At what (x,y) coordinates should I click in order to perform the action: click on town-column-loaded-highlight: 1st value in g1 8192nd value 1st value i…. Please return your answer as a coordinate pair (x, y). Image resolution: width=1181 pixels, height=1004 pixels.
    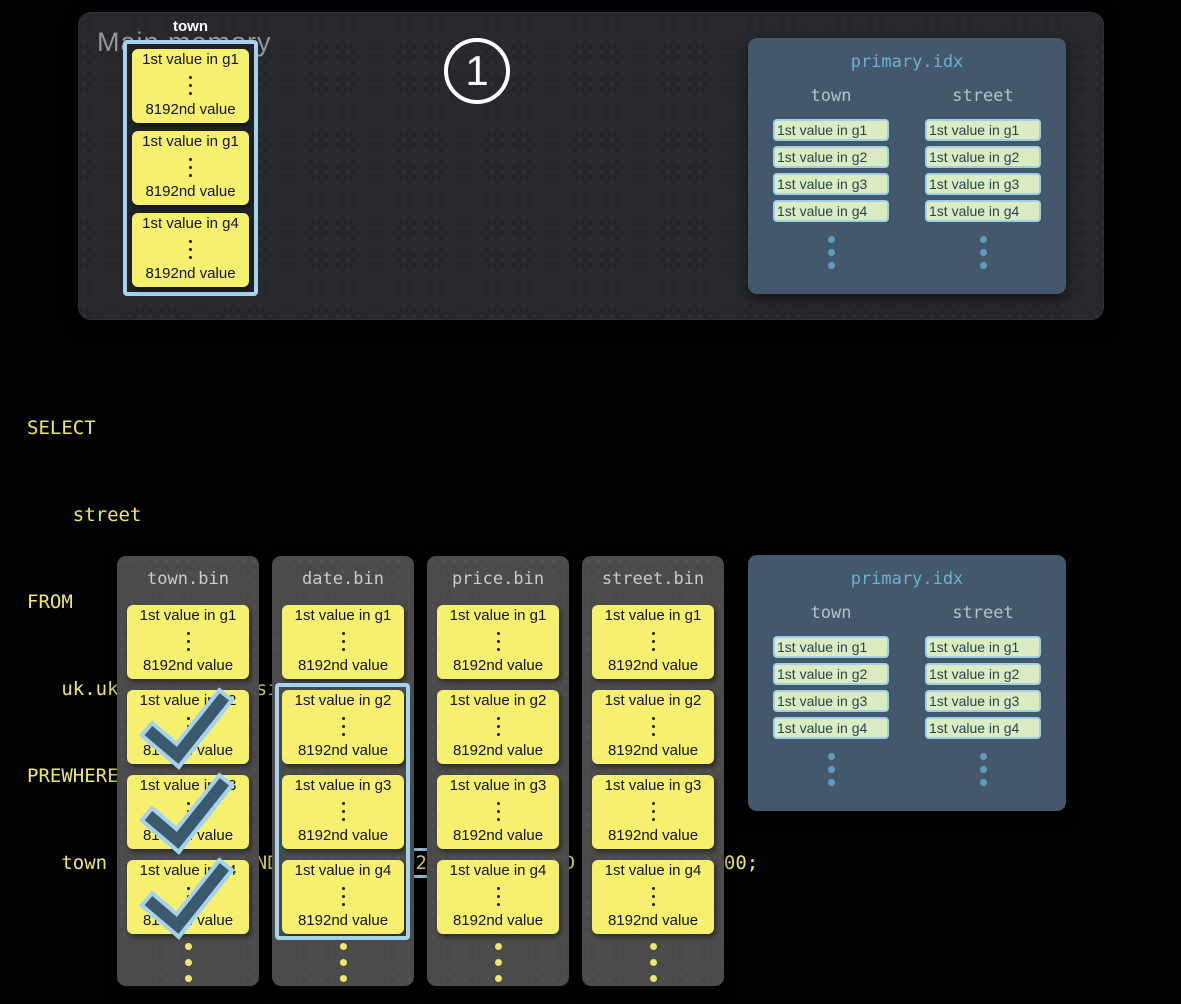
    Looking at the image, I should click on (190, 168).